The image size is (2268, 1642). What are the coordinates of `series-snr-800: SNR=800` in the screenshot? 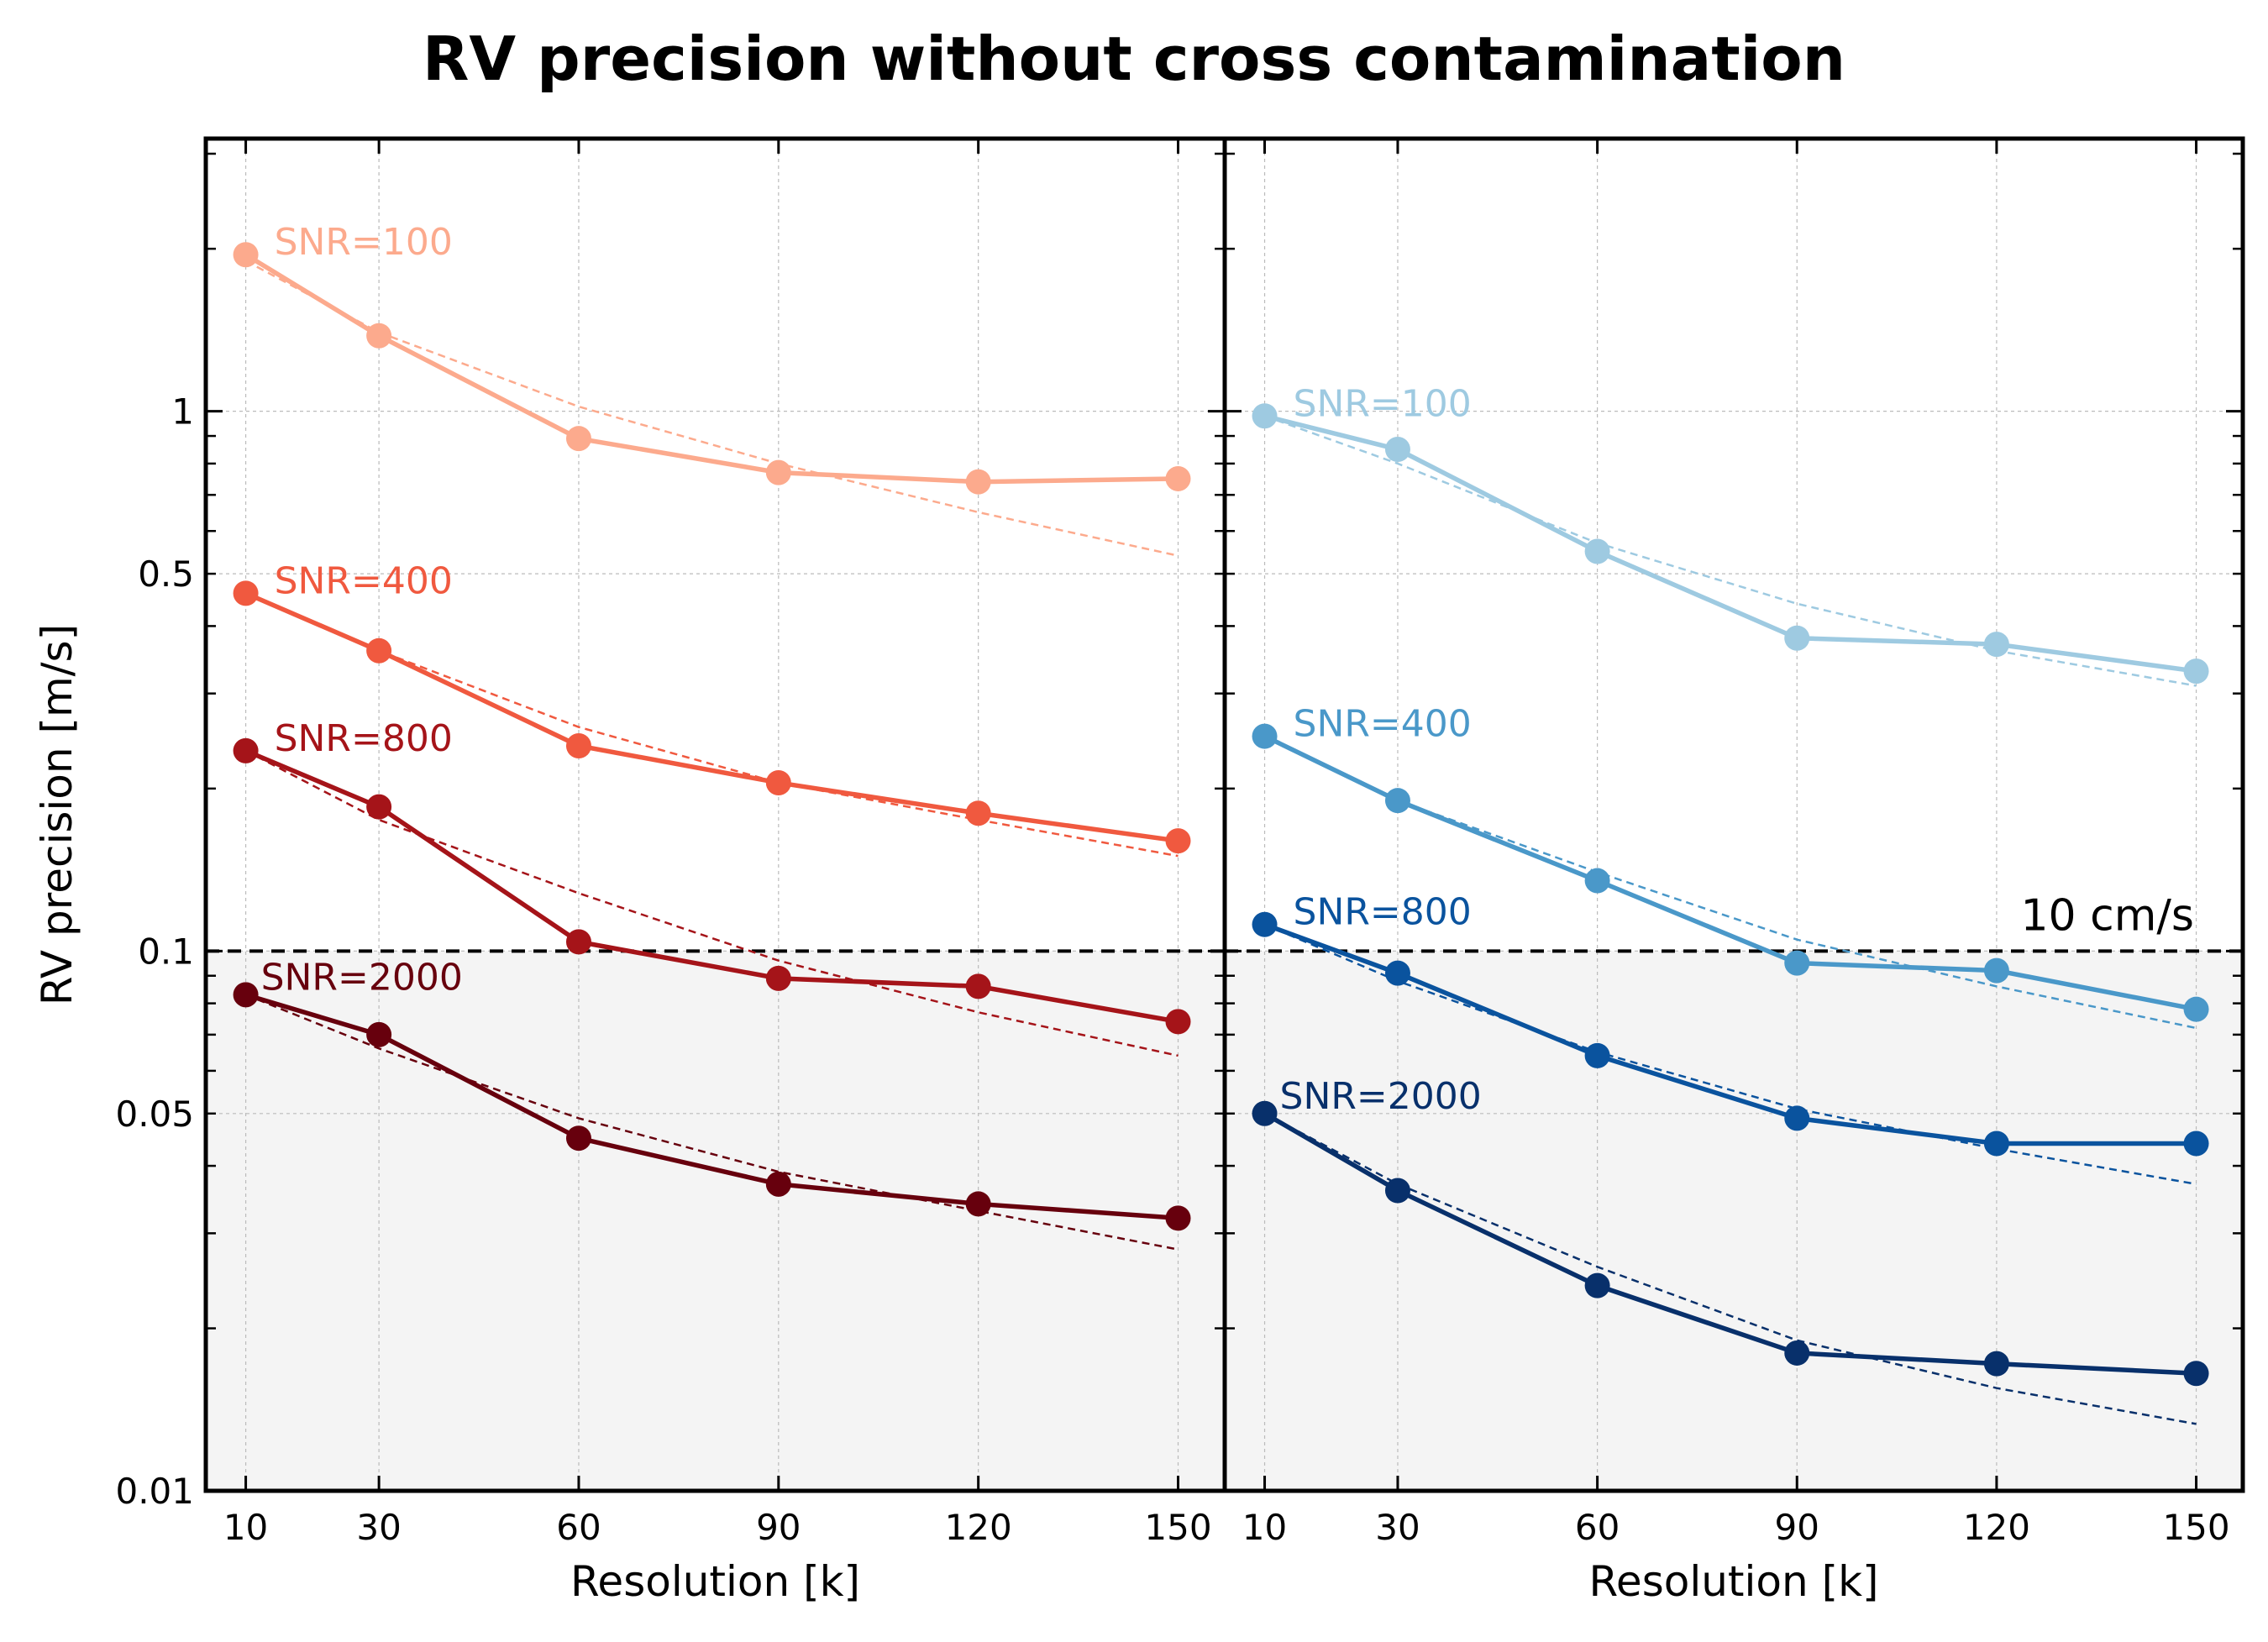 It's located at (1730, 1038).